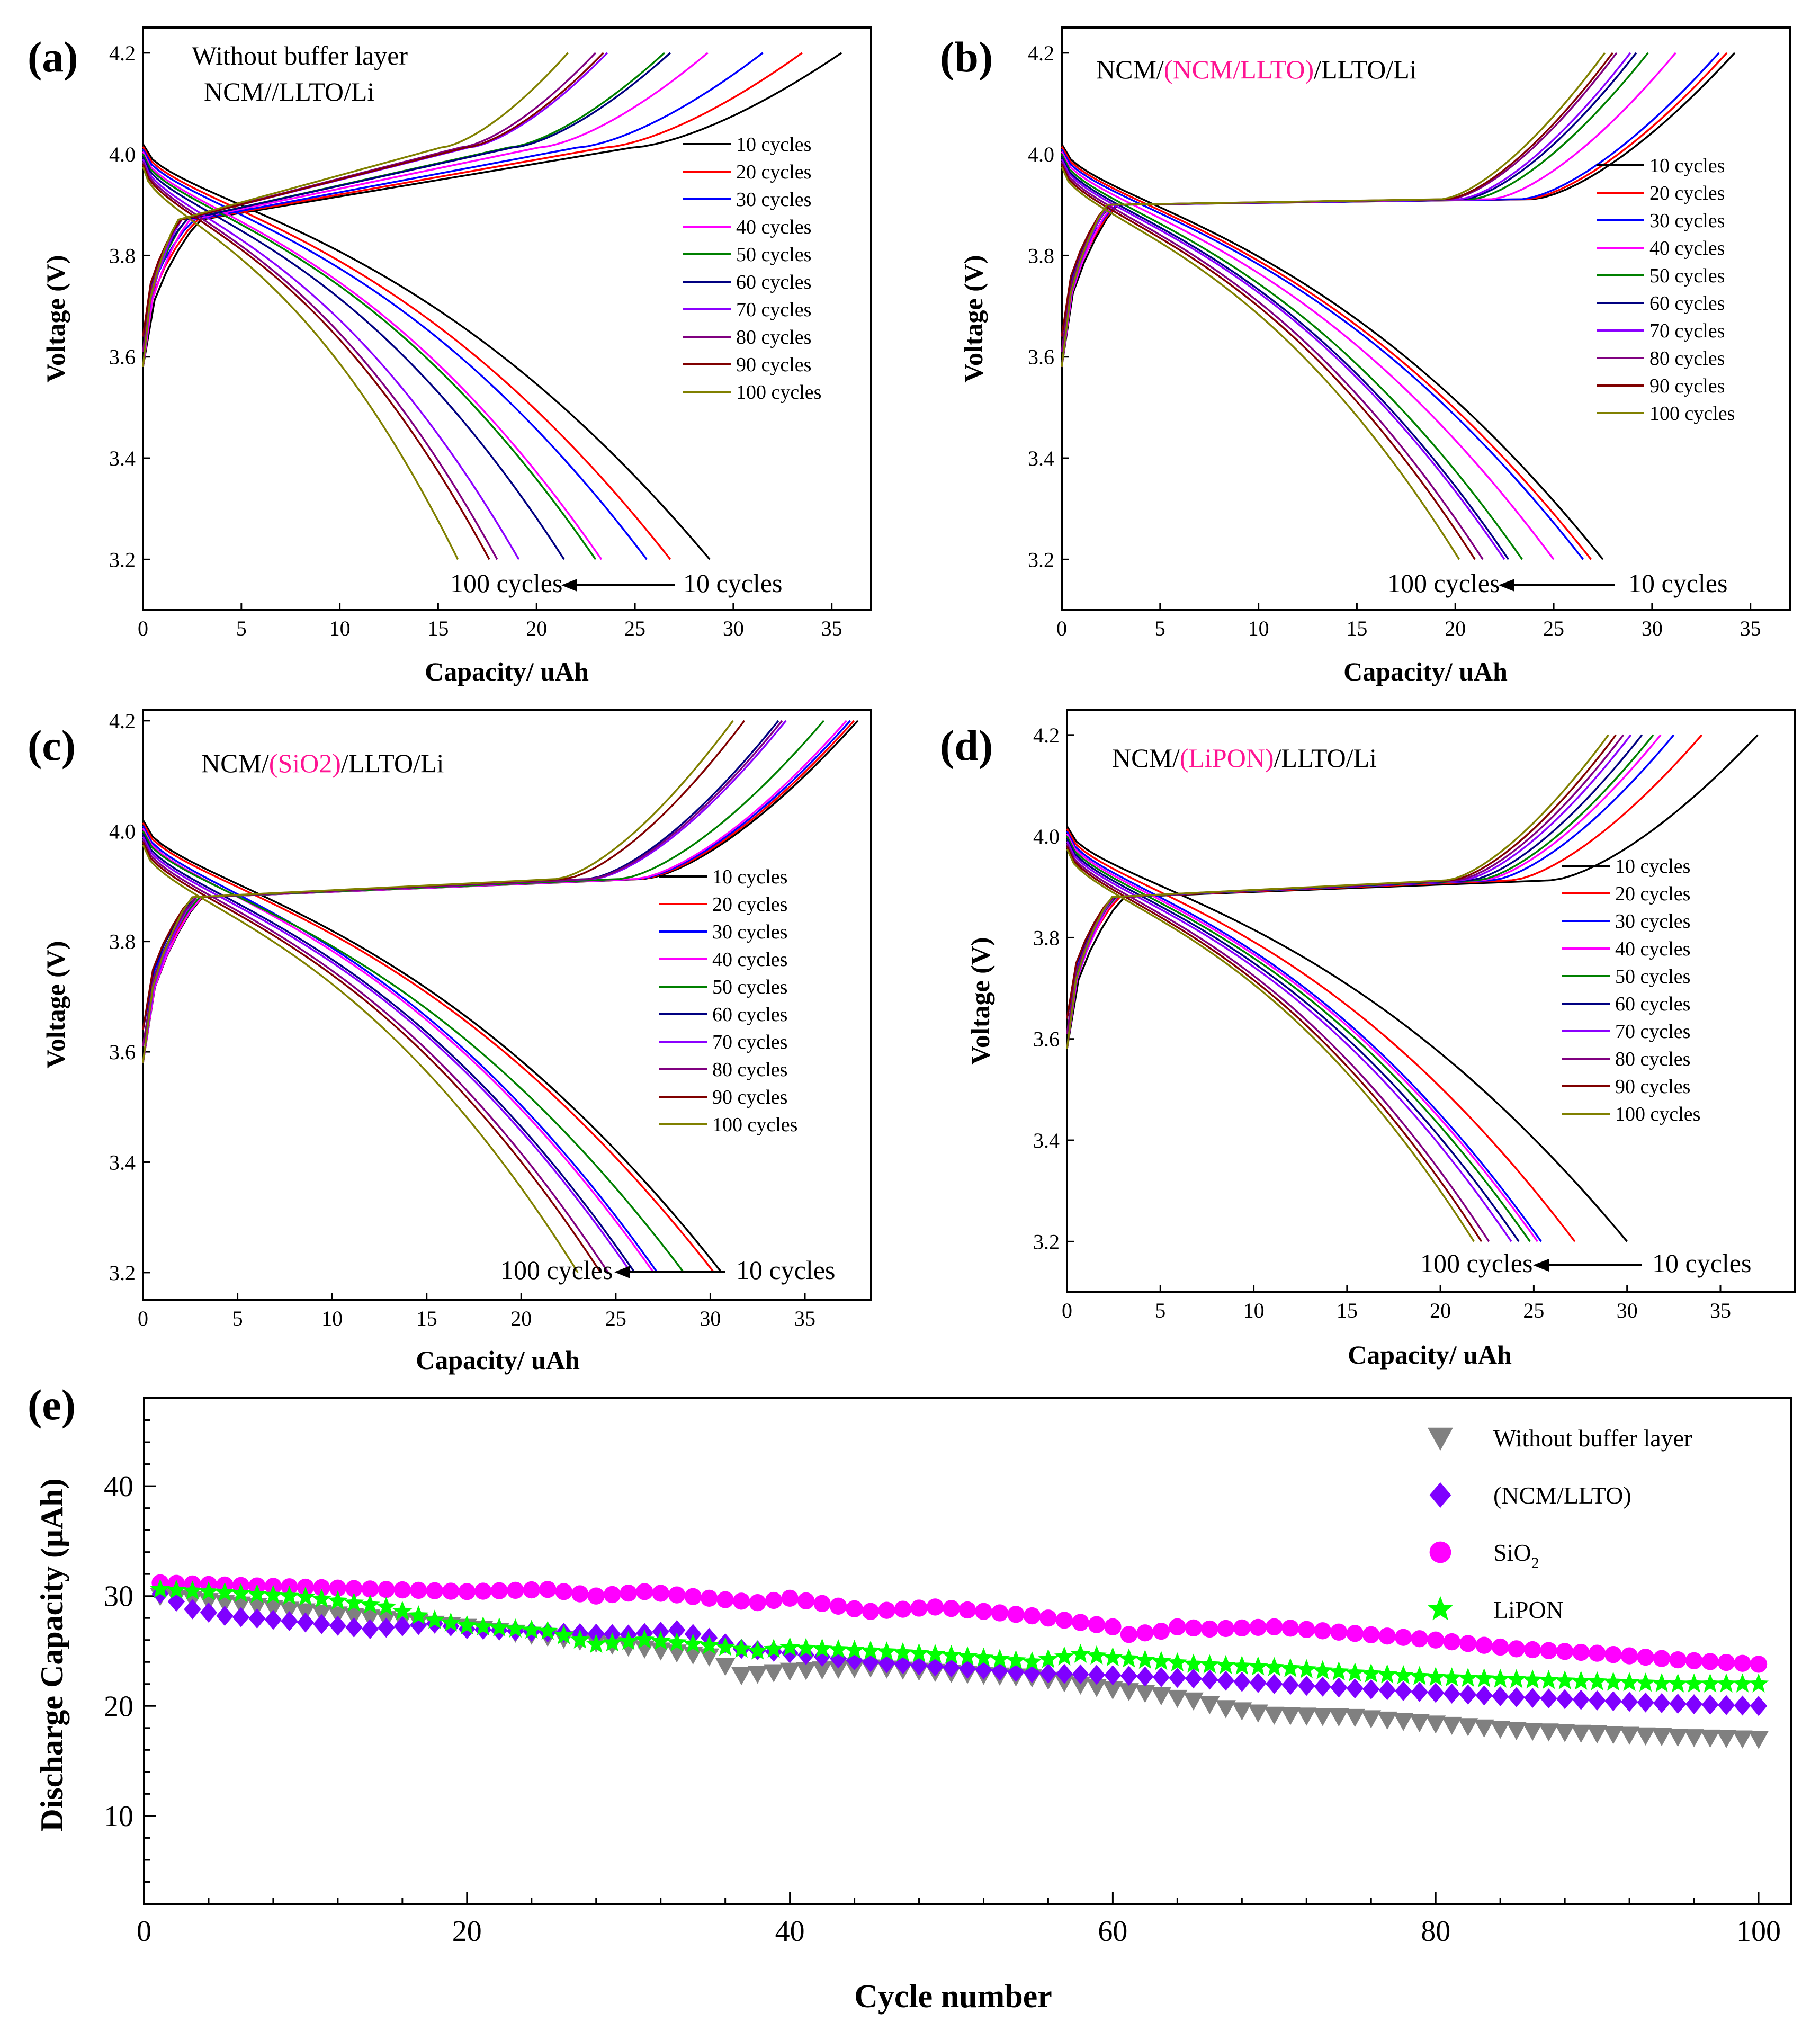 The height and width of the screenshot is (2031, 1820). Describe the element at coordinates (1345, 884) in the screenshot. I see `panel-d-charge-curve` at that location.